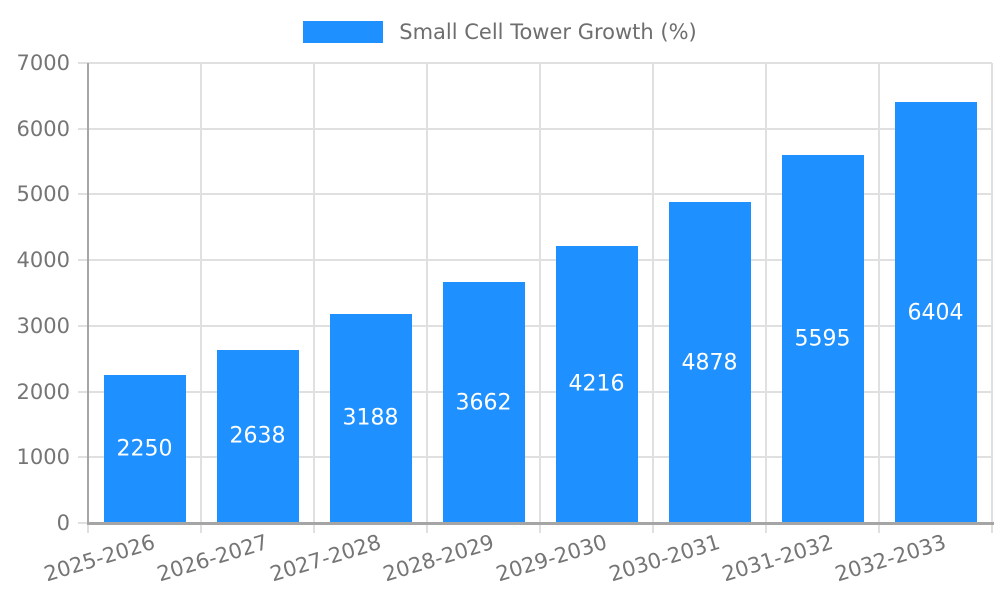  I want to click on x-tick-mark, so click(88, 528).